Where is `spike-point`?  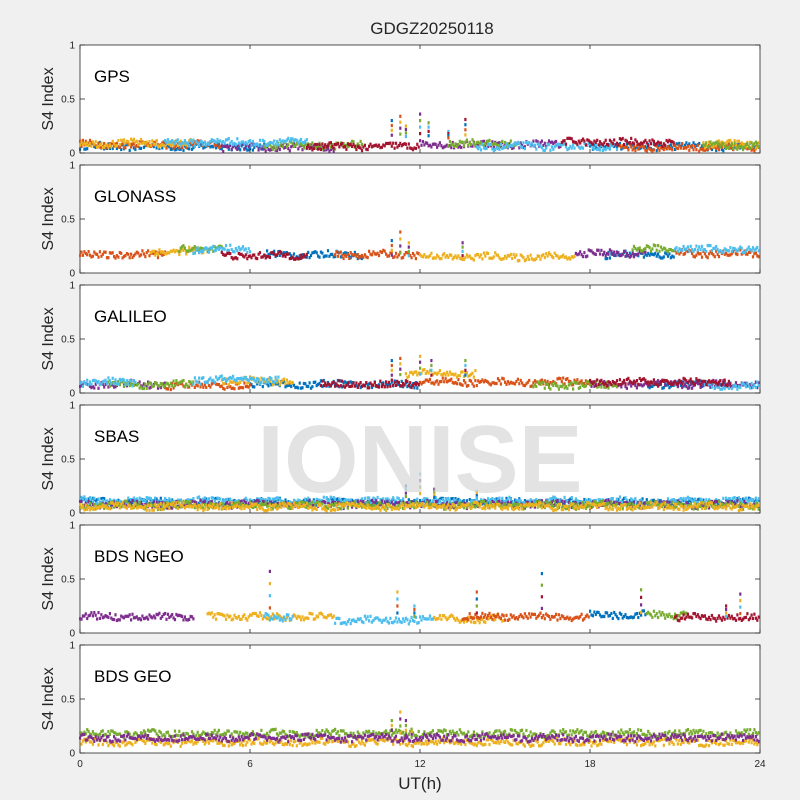
spike-point is located at coordinates (431, 361).